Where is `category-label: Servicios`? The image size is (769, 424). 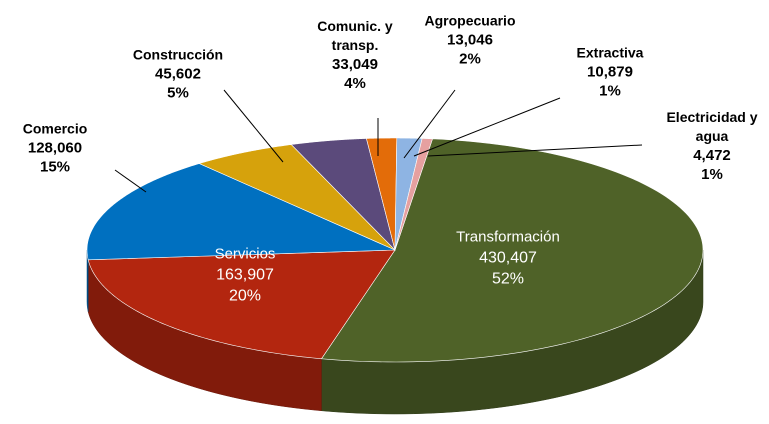
category-label: Servicios is located at coordinates (245, 254).